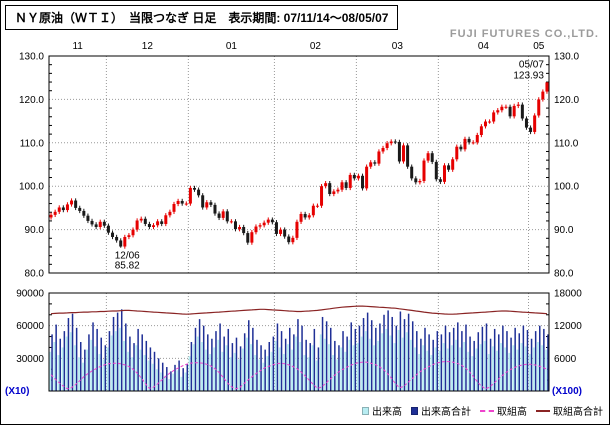 The image size is (610, 425). What do you see at coordinates (524, 34) in the screenshot?
I see `company-name: FUJI FUTURES CO.,LTD.` at bounding box center [524, 34].